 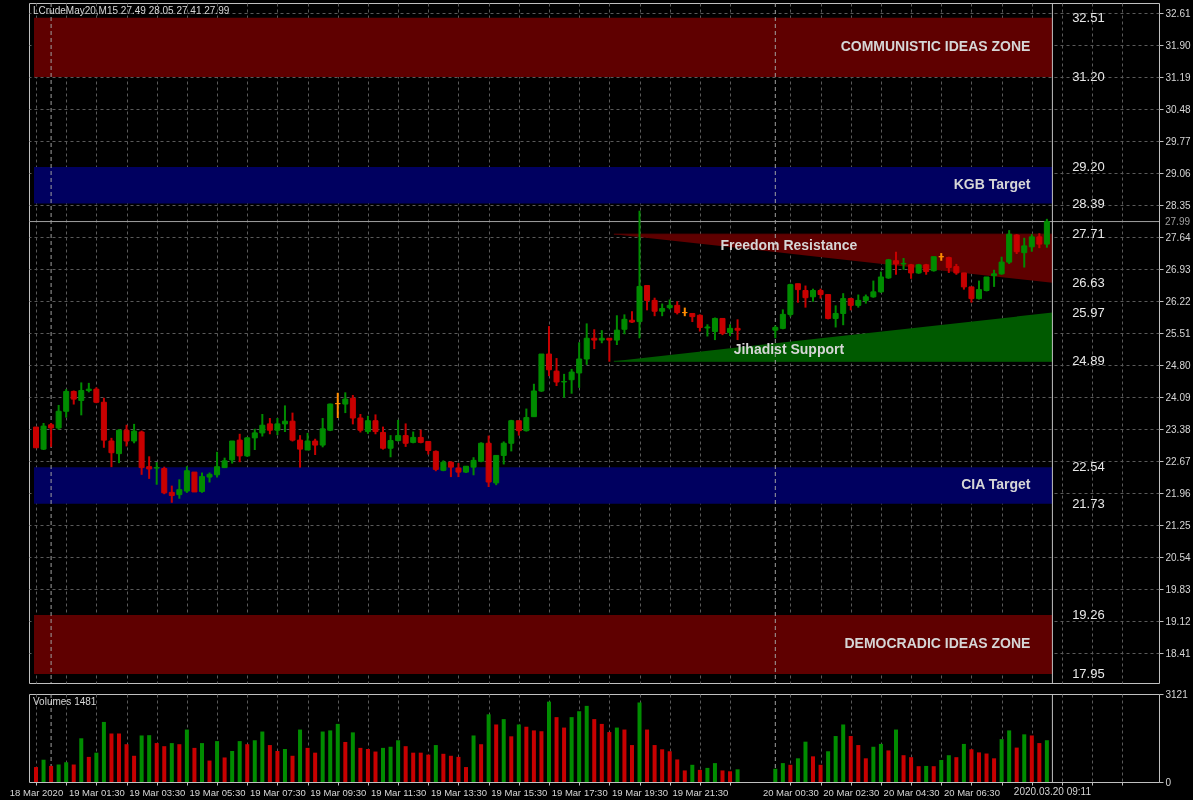 What do you see at coordinates (789, 349) in the screenshot?
I see `series-label: Jihadist Support` at bounding box center [789, 349].